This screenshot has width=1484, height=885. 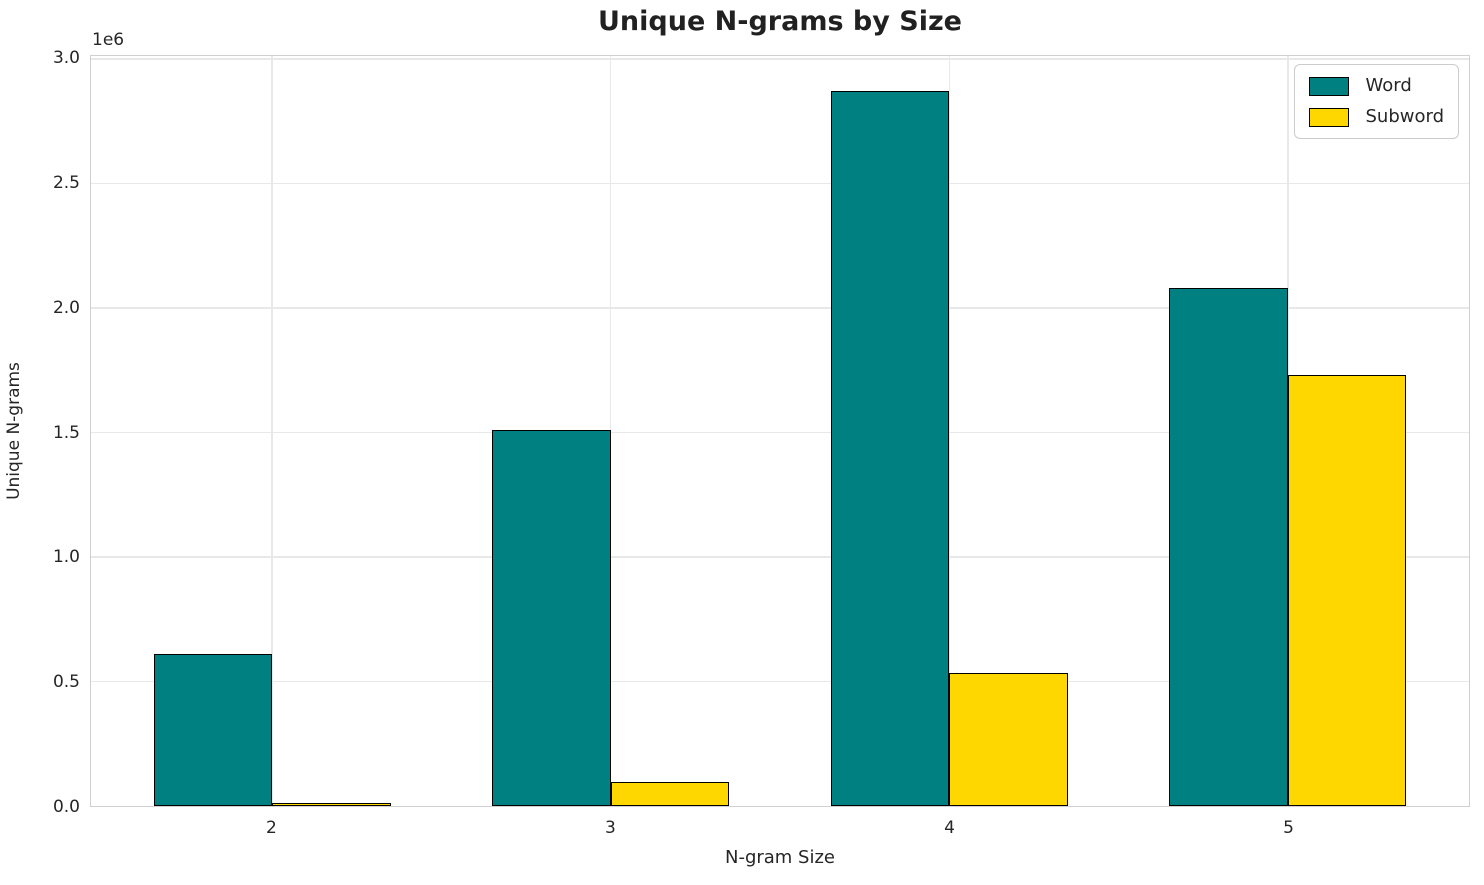 I want to click on y-tick-label: 1.0, so click(x=66, y=557).